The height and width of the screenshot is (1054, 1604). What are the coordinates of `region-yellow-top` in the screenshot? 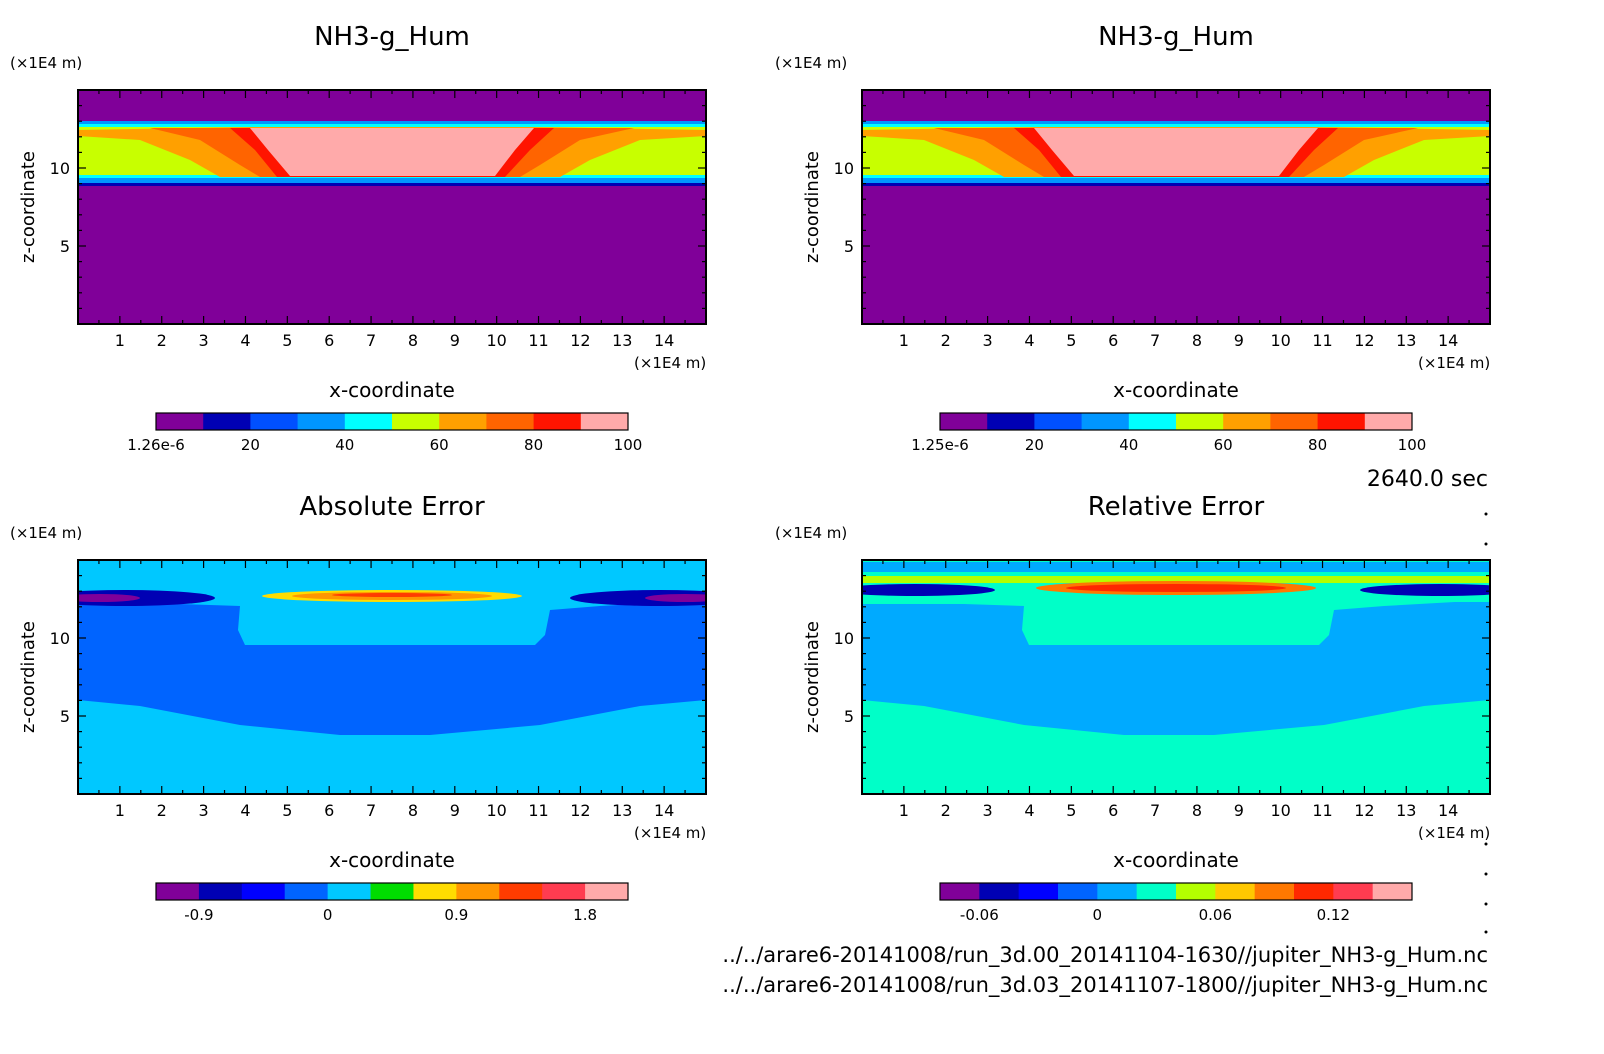 It's located at (1176, 580).